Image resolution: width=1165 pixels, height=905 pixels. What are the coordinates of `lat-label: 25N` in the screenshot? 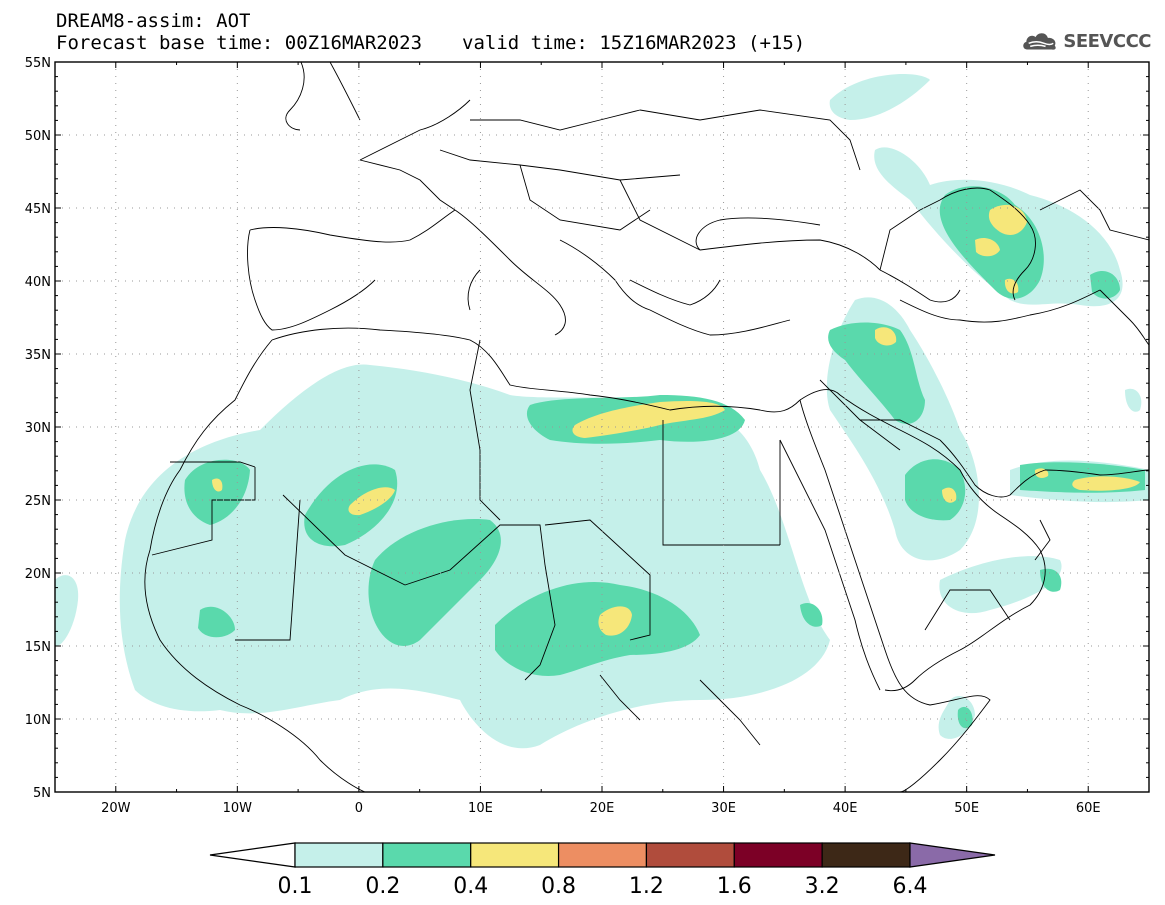 It's located at (38, 501).